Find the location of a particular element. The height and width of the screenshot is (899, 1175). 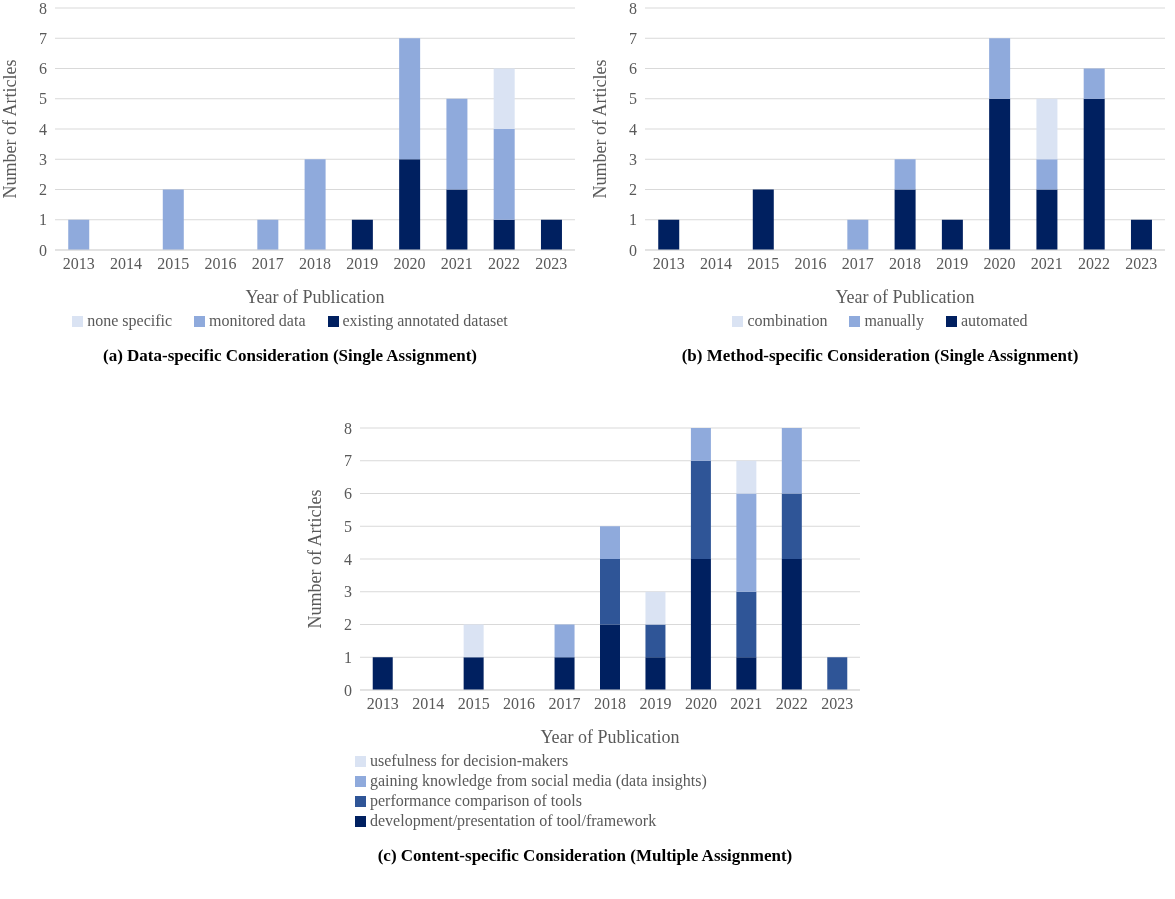

legend-label: manually is located at coordinates (894, 321).